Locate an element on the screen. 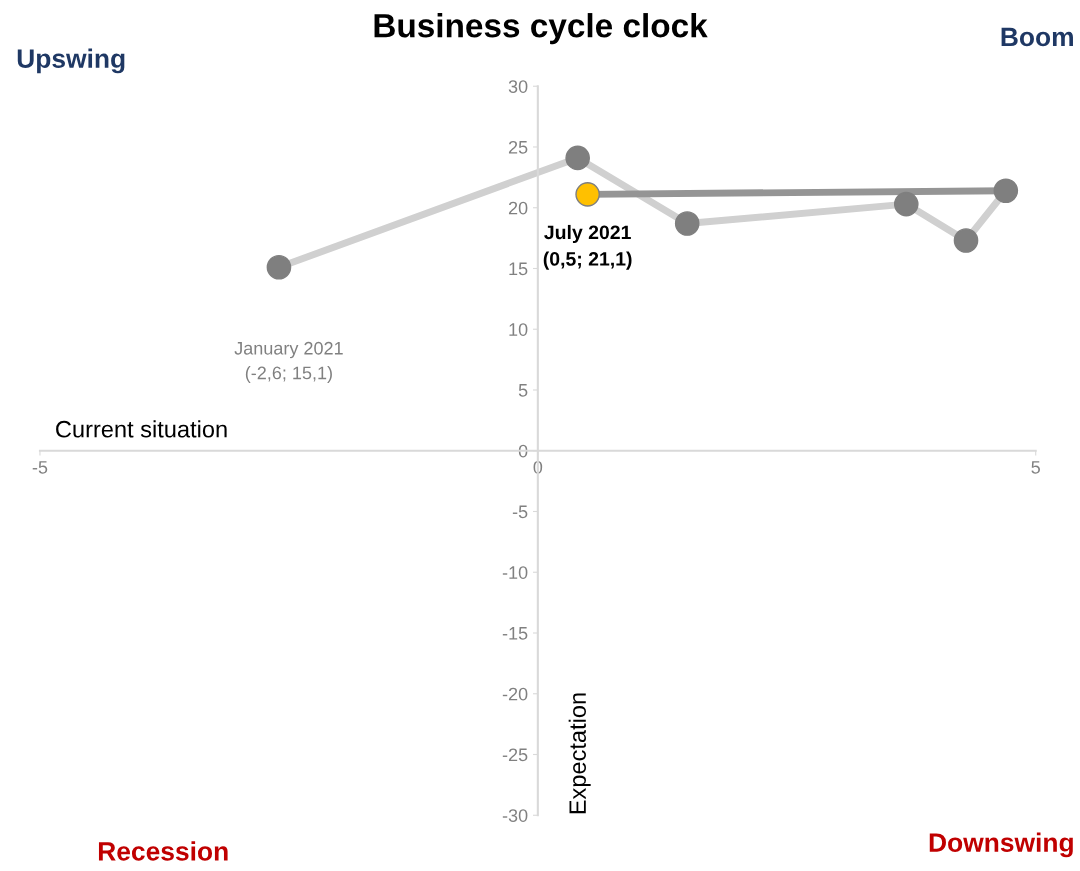  text: Recession is located at coordinates (163, 851).